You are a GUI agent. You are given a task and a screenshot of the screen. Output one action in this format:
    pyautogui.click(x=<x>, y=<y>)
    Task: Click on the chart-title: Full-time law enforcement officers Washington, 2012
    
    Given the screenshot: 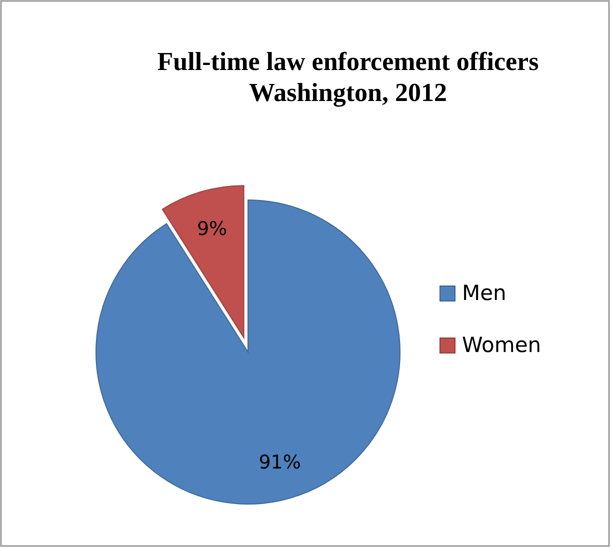 What is the action you would take?
    pyautogui.click(x=348, y=77)
    